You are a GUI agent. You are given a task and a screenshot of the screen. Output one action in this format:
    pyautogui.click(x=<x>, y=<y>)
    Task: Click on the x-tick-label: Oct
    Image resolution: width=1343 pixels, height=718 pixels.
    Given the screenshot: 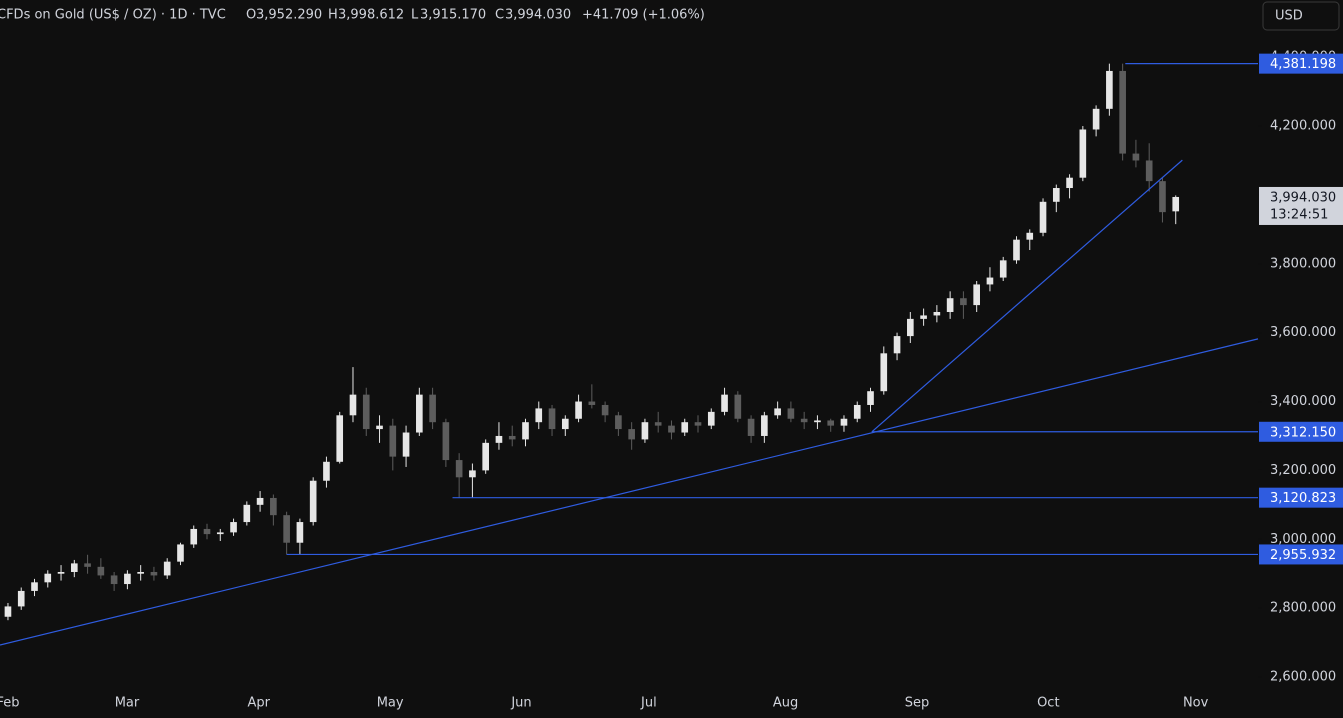 What is the action you would take?
    pyautogui.click(x=1048, y=703)
    